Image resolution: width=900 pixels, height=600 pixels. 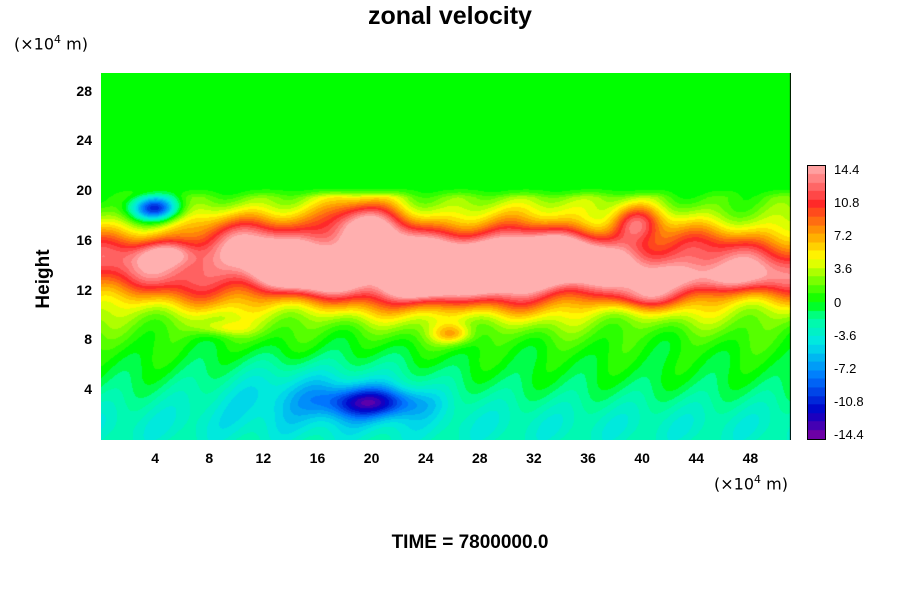 I want to click on x-tick-label: 40, so click(x=642, y=458).